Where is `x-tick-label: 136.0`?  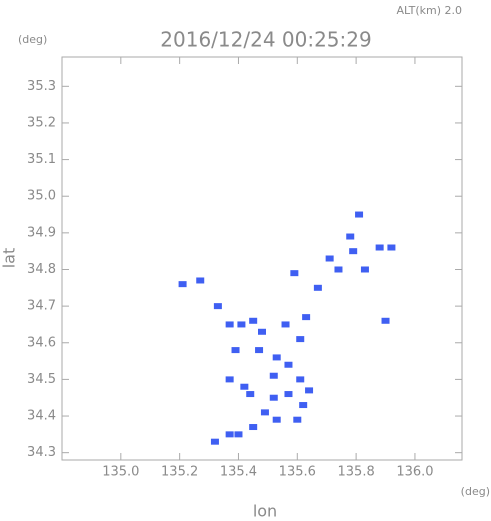 x-tick-label: 136.0 is located at coordinates (414, 472).